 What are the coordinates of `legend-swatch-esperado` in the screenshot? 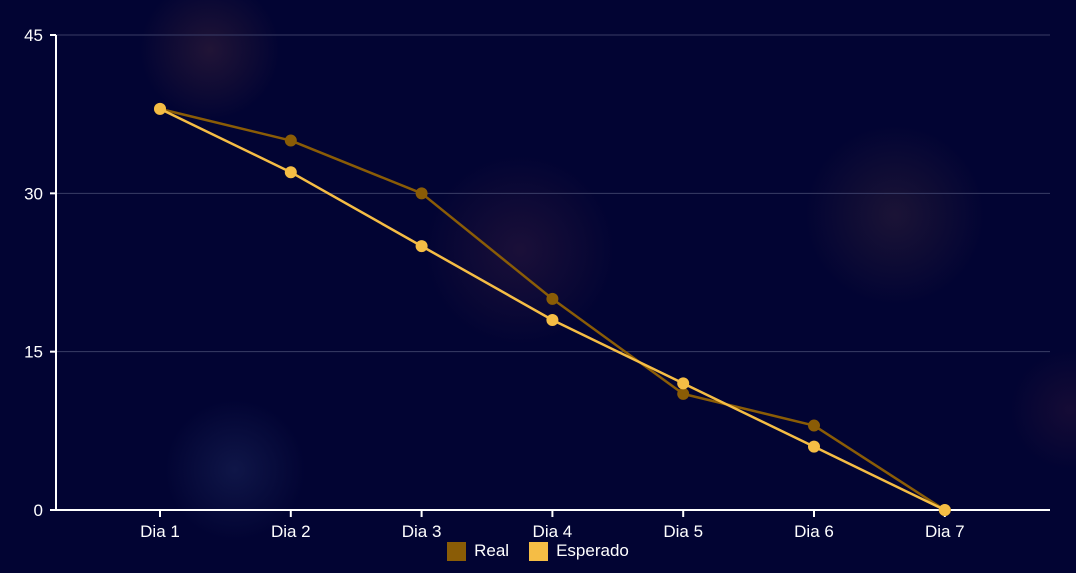 It's located at (539, 551).